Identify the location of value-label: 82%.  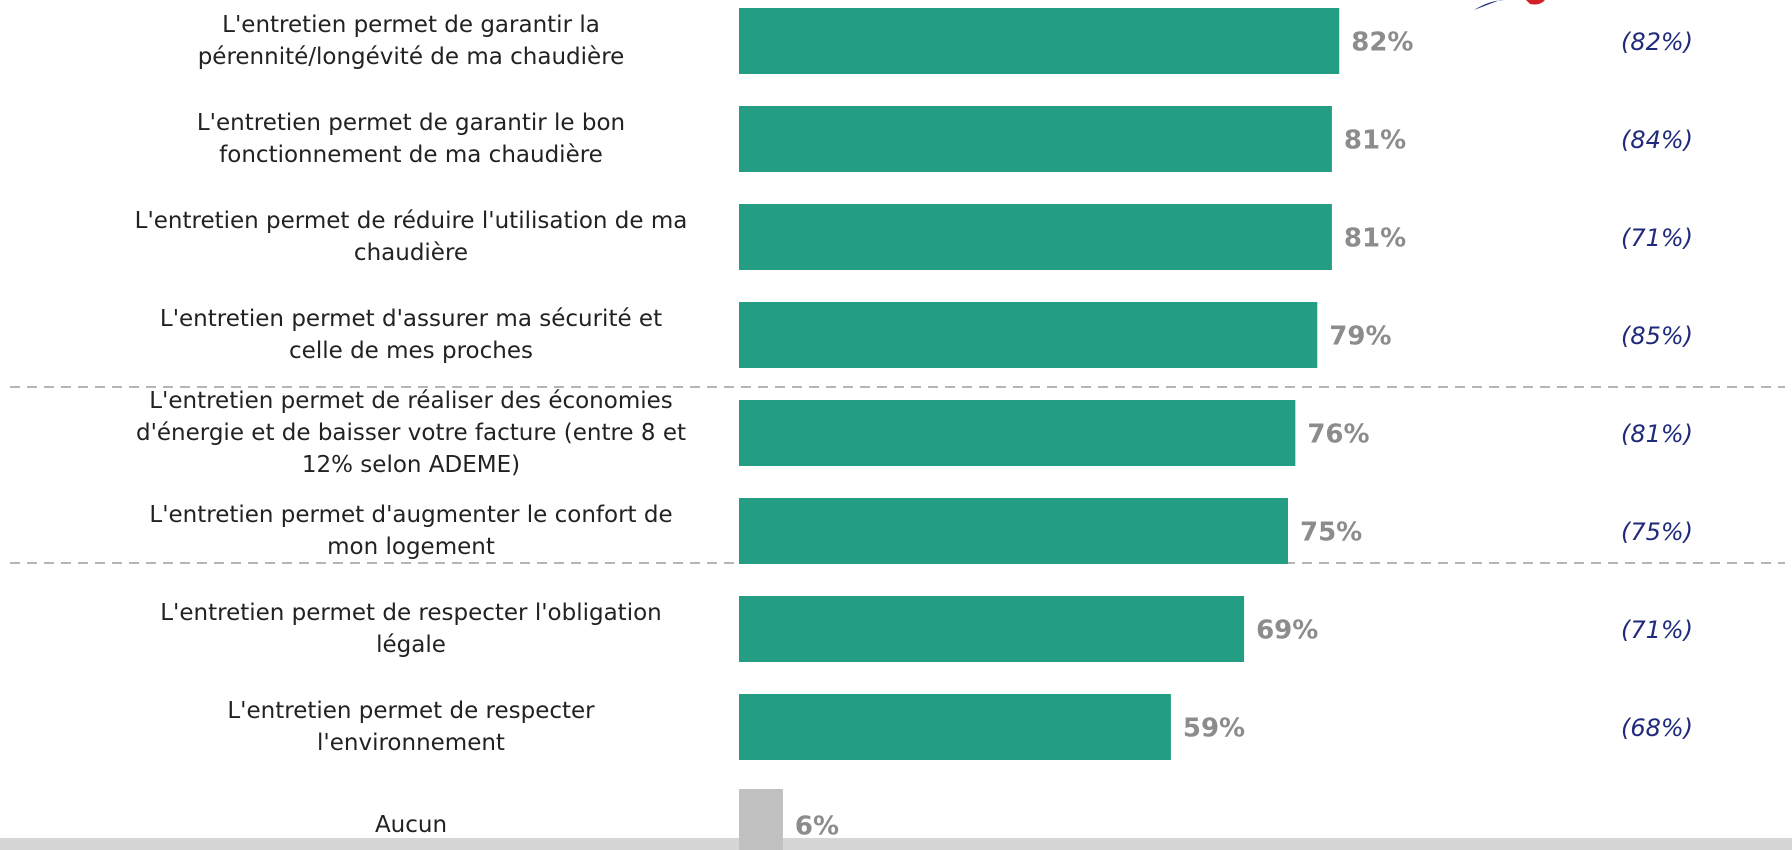
(1382, 43).